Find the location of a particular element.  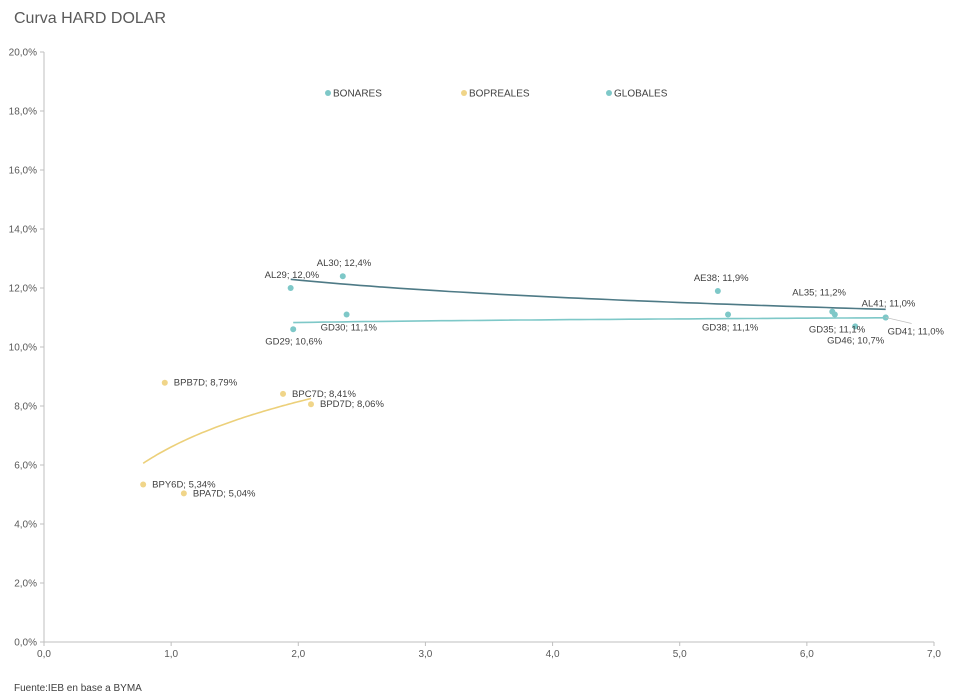

point-bpa7d is located at coordinates (183, 493).